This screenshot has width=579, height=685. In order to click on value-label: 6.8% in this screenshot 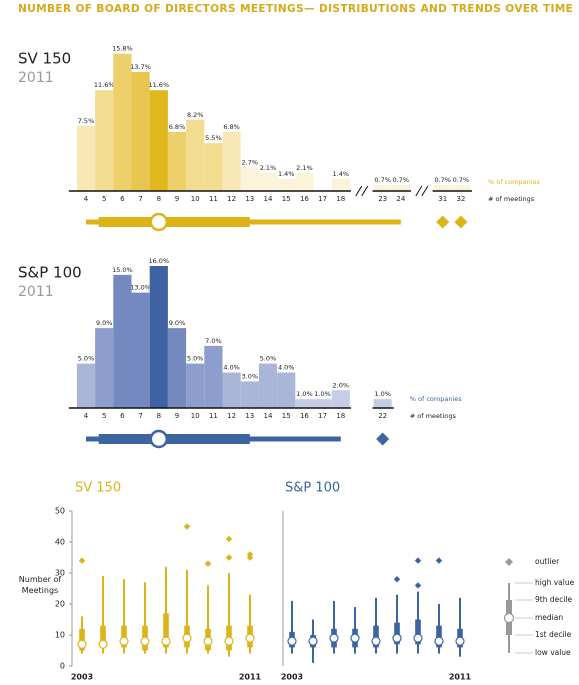, I will do `click(231, 127)`.